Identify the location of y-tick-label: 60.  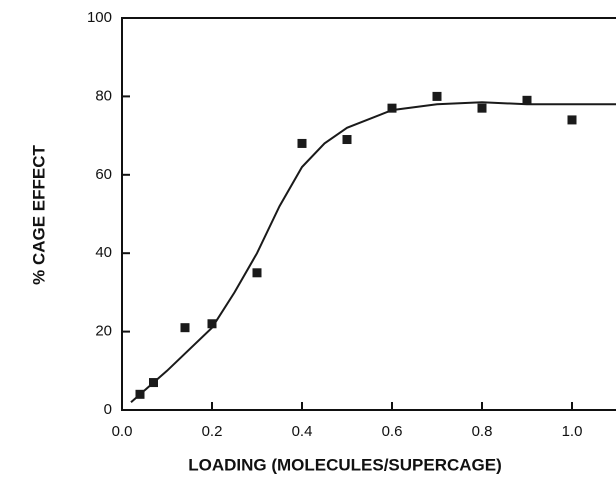
(103, 174).